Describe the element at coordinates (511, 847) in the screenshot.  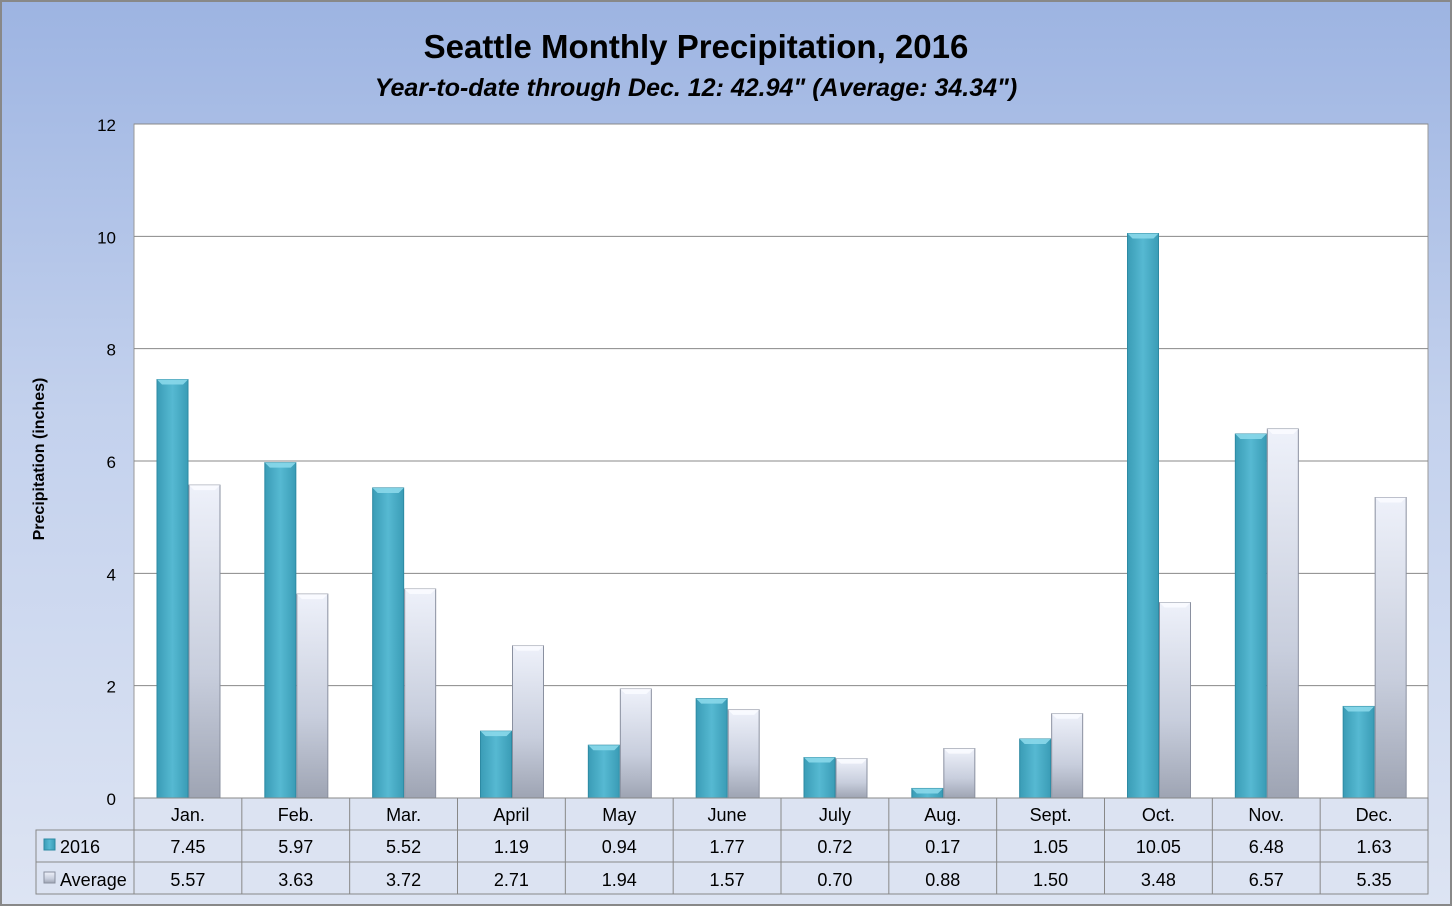
I see `data-label: 1.19` at that location.